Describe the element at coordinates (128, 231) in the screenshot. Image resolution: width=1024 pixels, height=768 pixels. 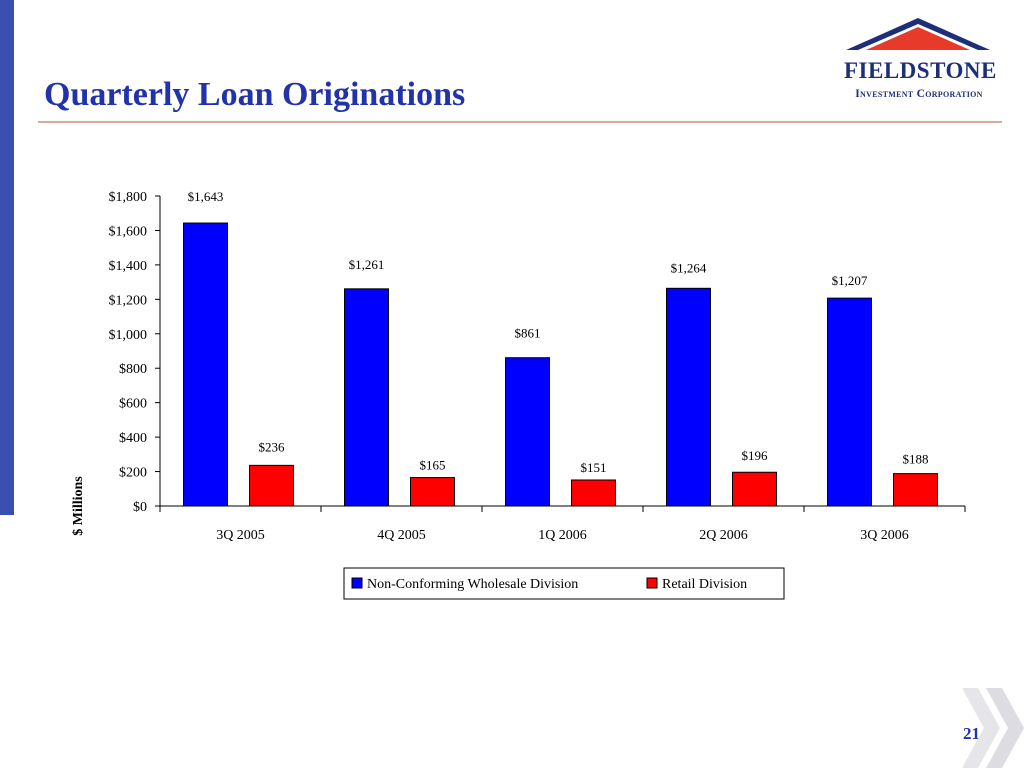
I see `y-tick-label: $1,600` at that location.